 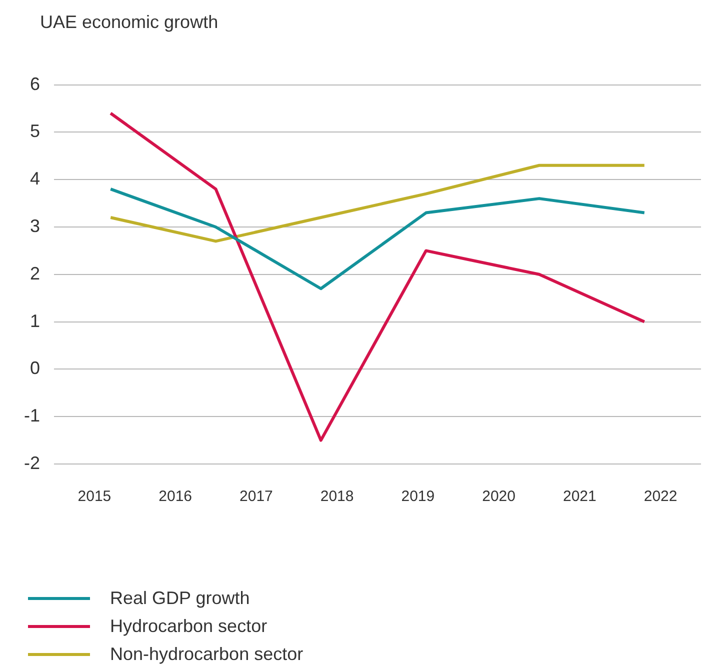 I want to click on y-tick-label: 4, so click(x=35, y=178).